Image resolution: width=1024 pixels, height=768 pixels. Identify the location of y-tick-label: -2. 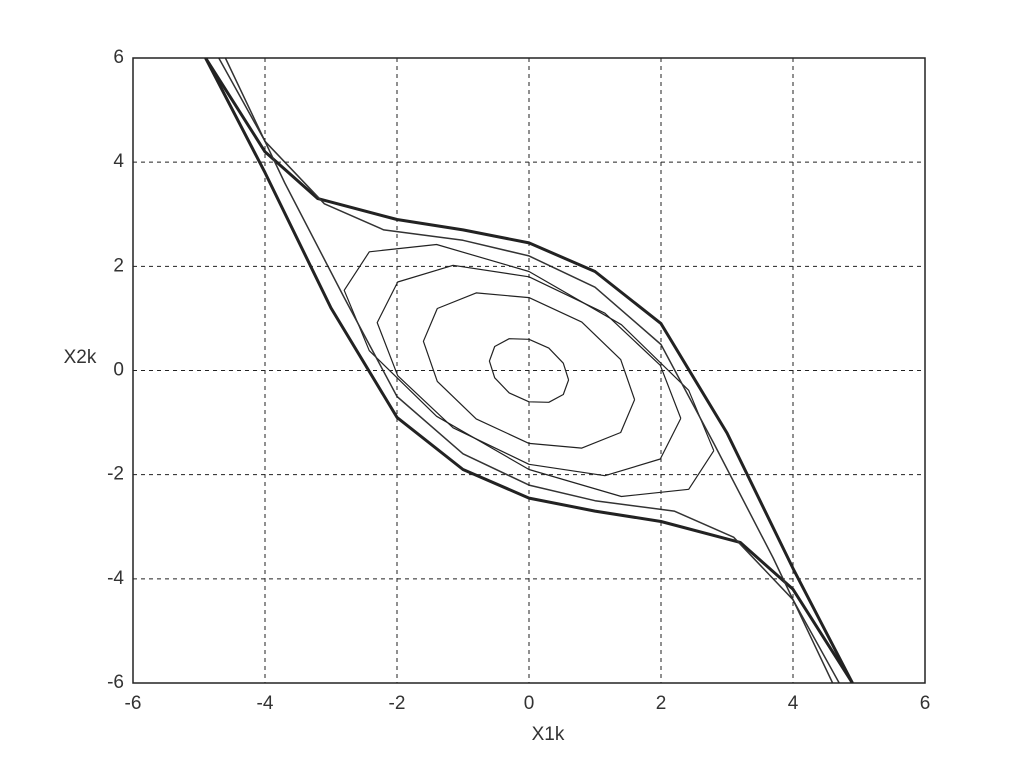
(115, 474).